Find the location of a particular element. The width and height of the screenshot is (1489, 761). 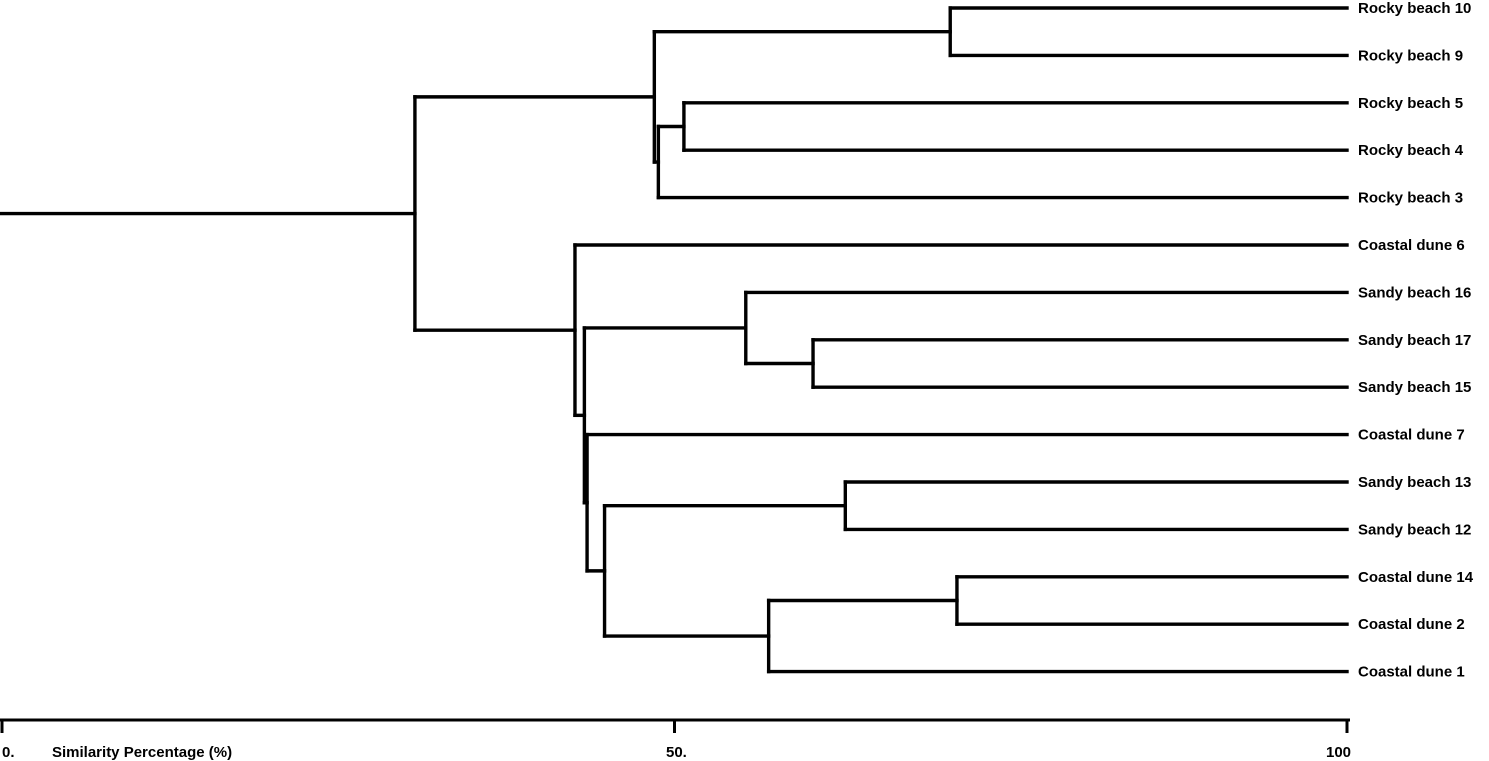

leaf-label: Coastal dune 1 is located at coordinates (1411, 672).